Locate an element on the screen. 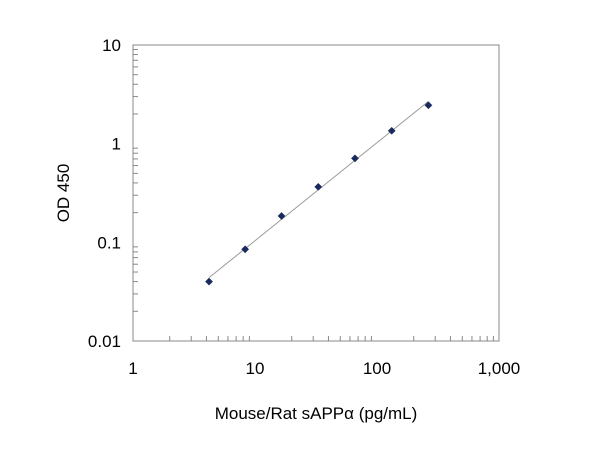 This screenshot has width=600, height=450. y-tick-label: 1 is located at coordinates (116, 144).